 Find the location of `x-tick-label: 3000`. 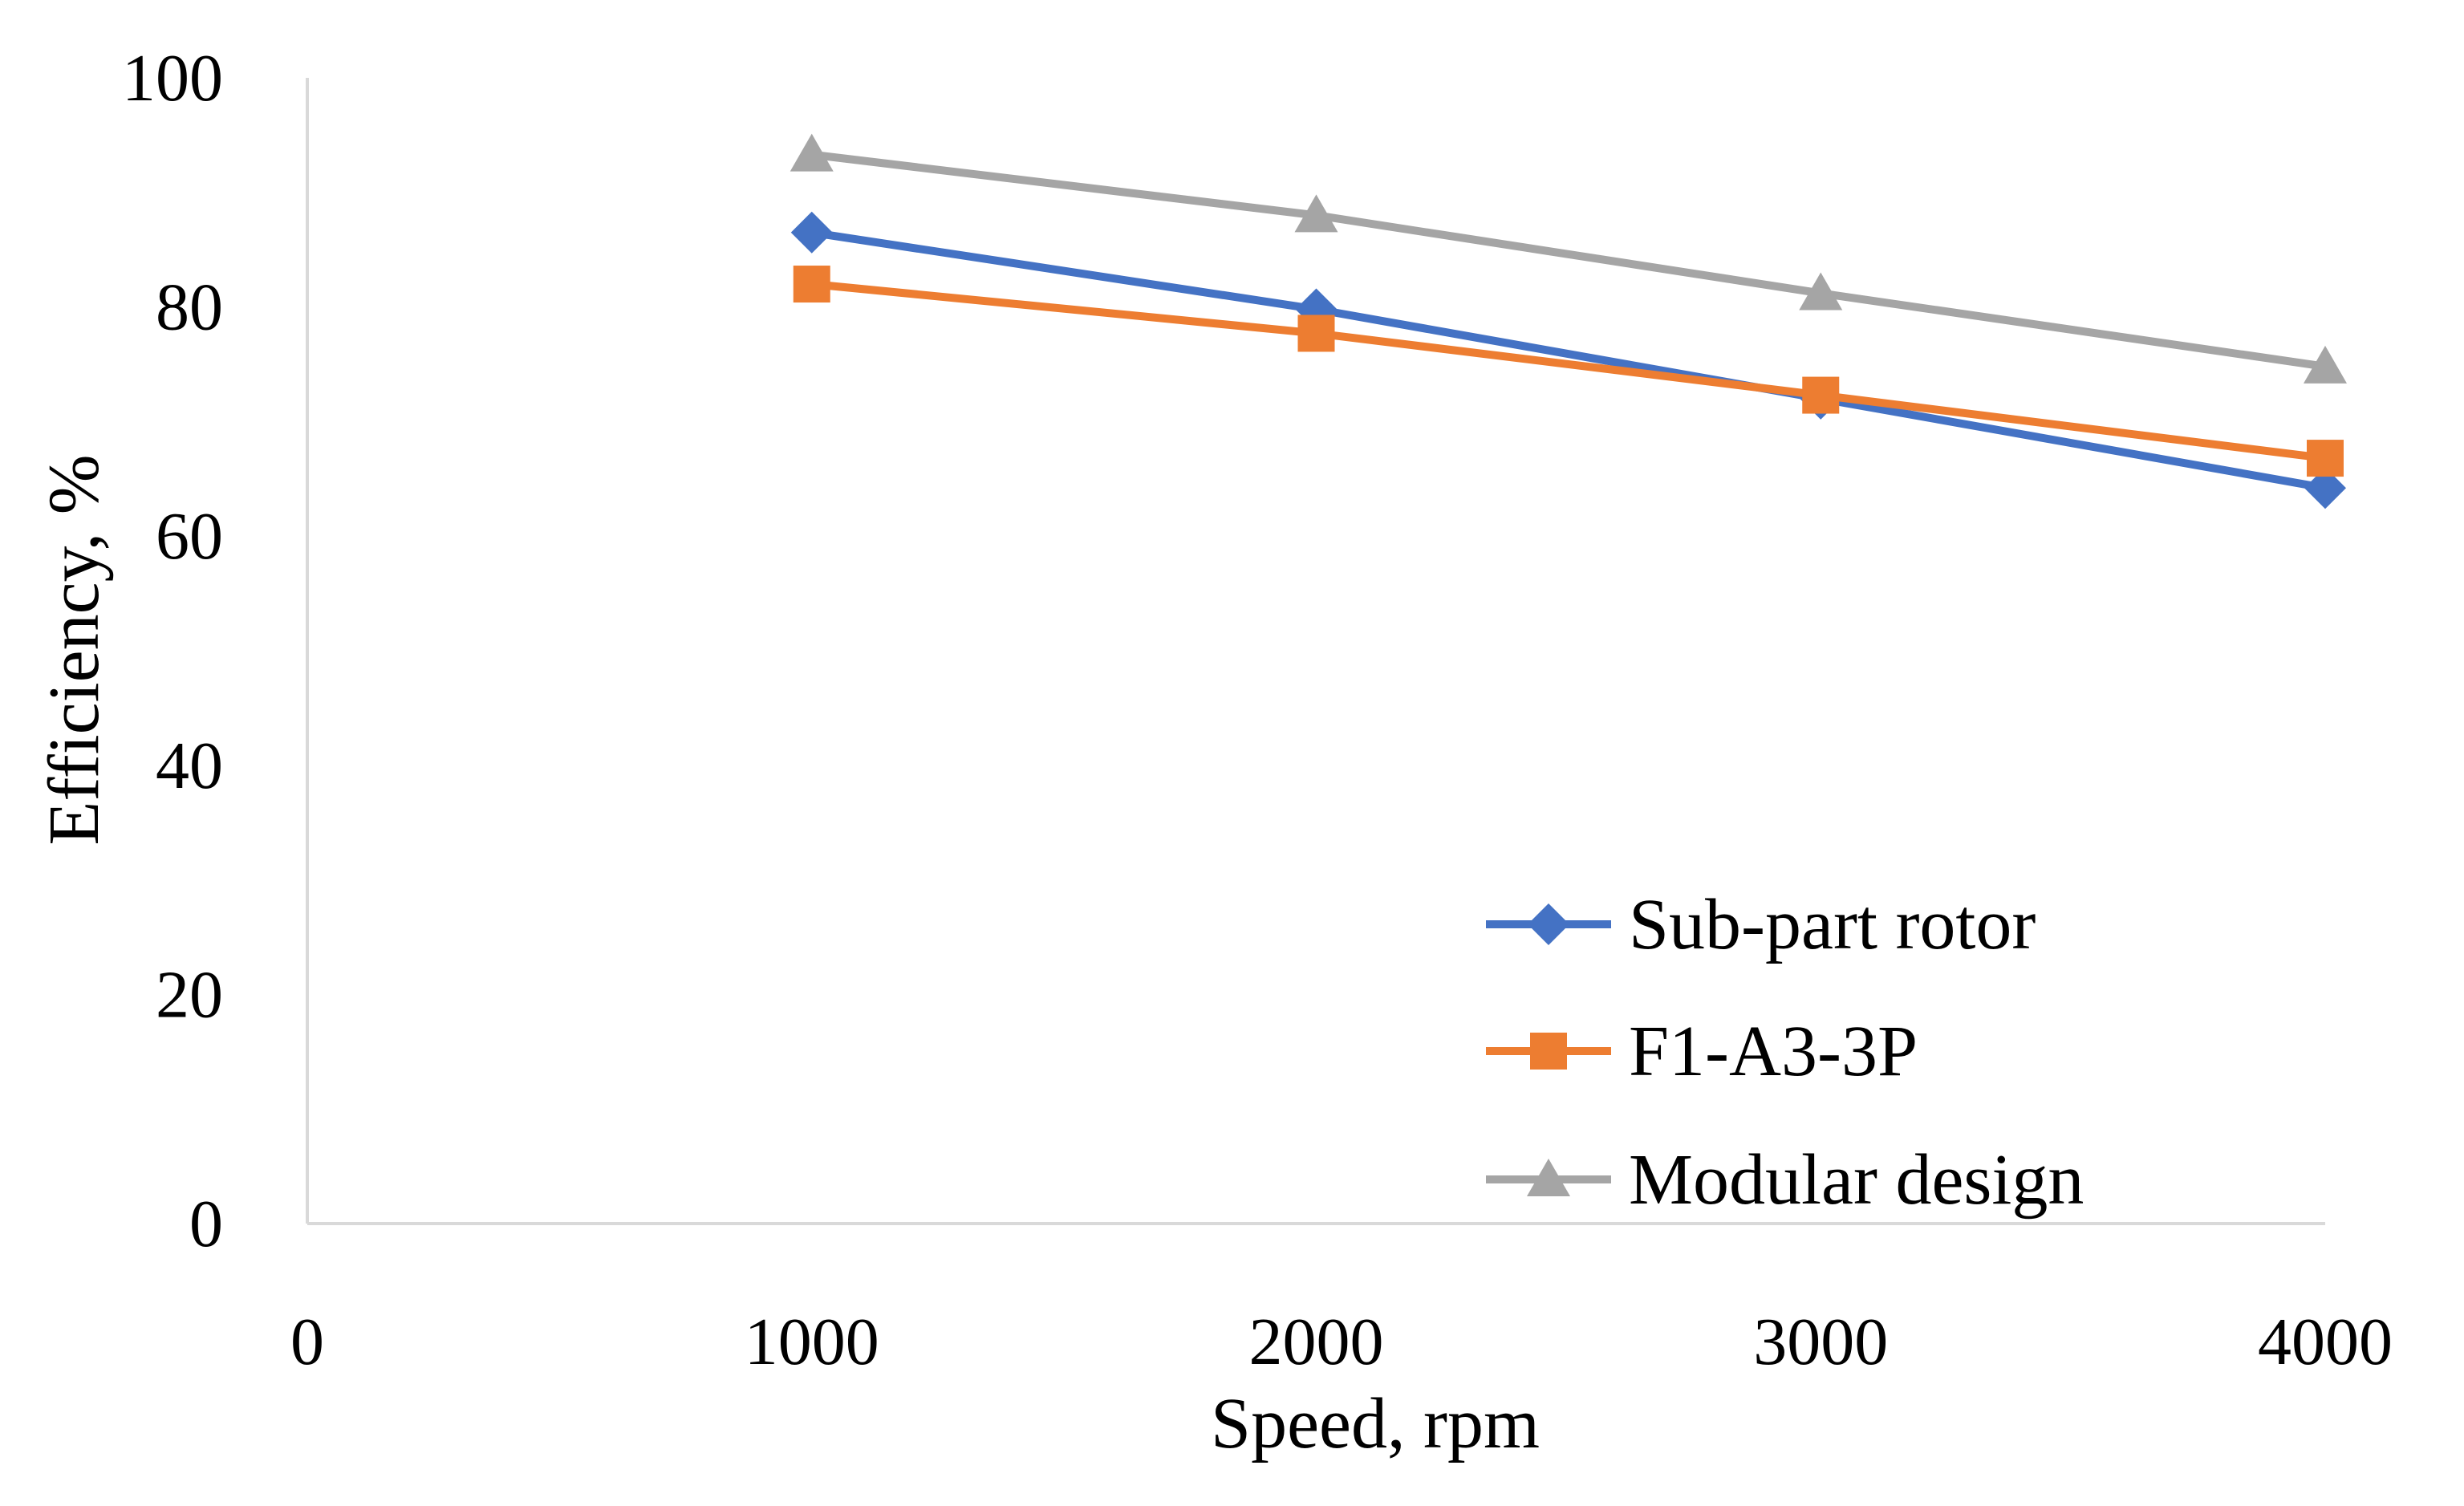

x-tick-label: 3000 is located at coordinates (1821, 1342).